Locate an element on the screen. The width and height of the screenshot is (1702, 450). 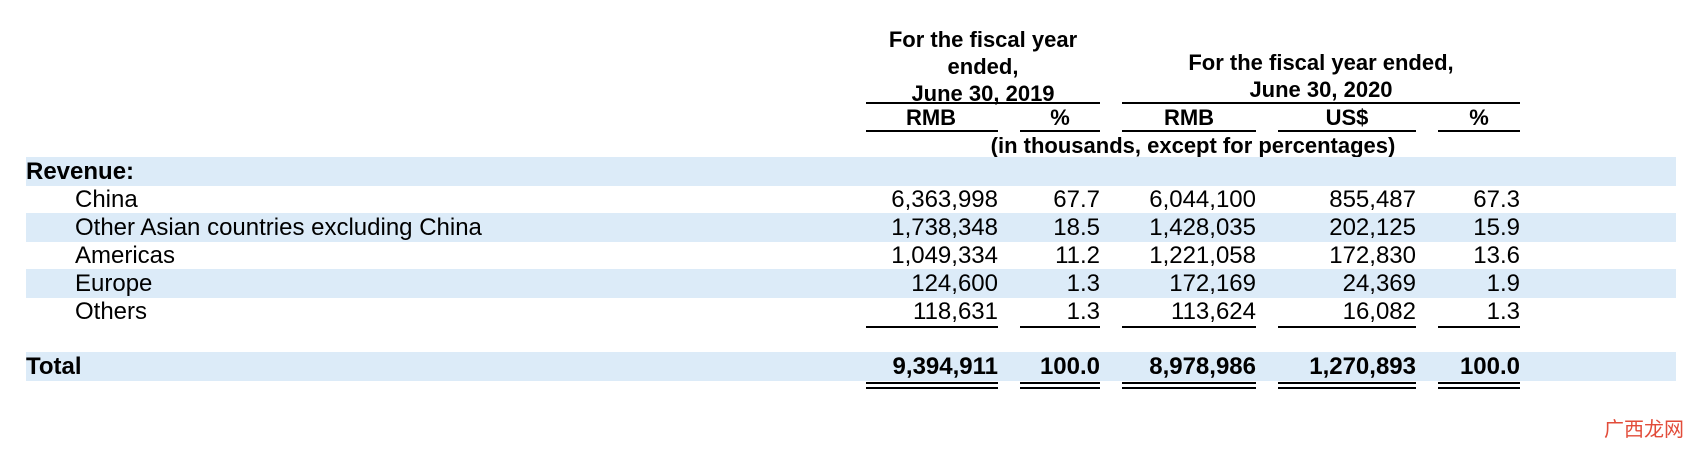
cell-pct-2020: 15.9 is located at coordinates (1496, 227).